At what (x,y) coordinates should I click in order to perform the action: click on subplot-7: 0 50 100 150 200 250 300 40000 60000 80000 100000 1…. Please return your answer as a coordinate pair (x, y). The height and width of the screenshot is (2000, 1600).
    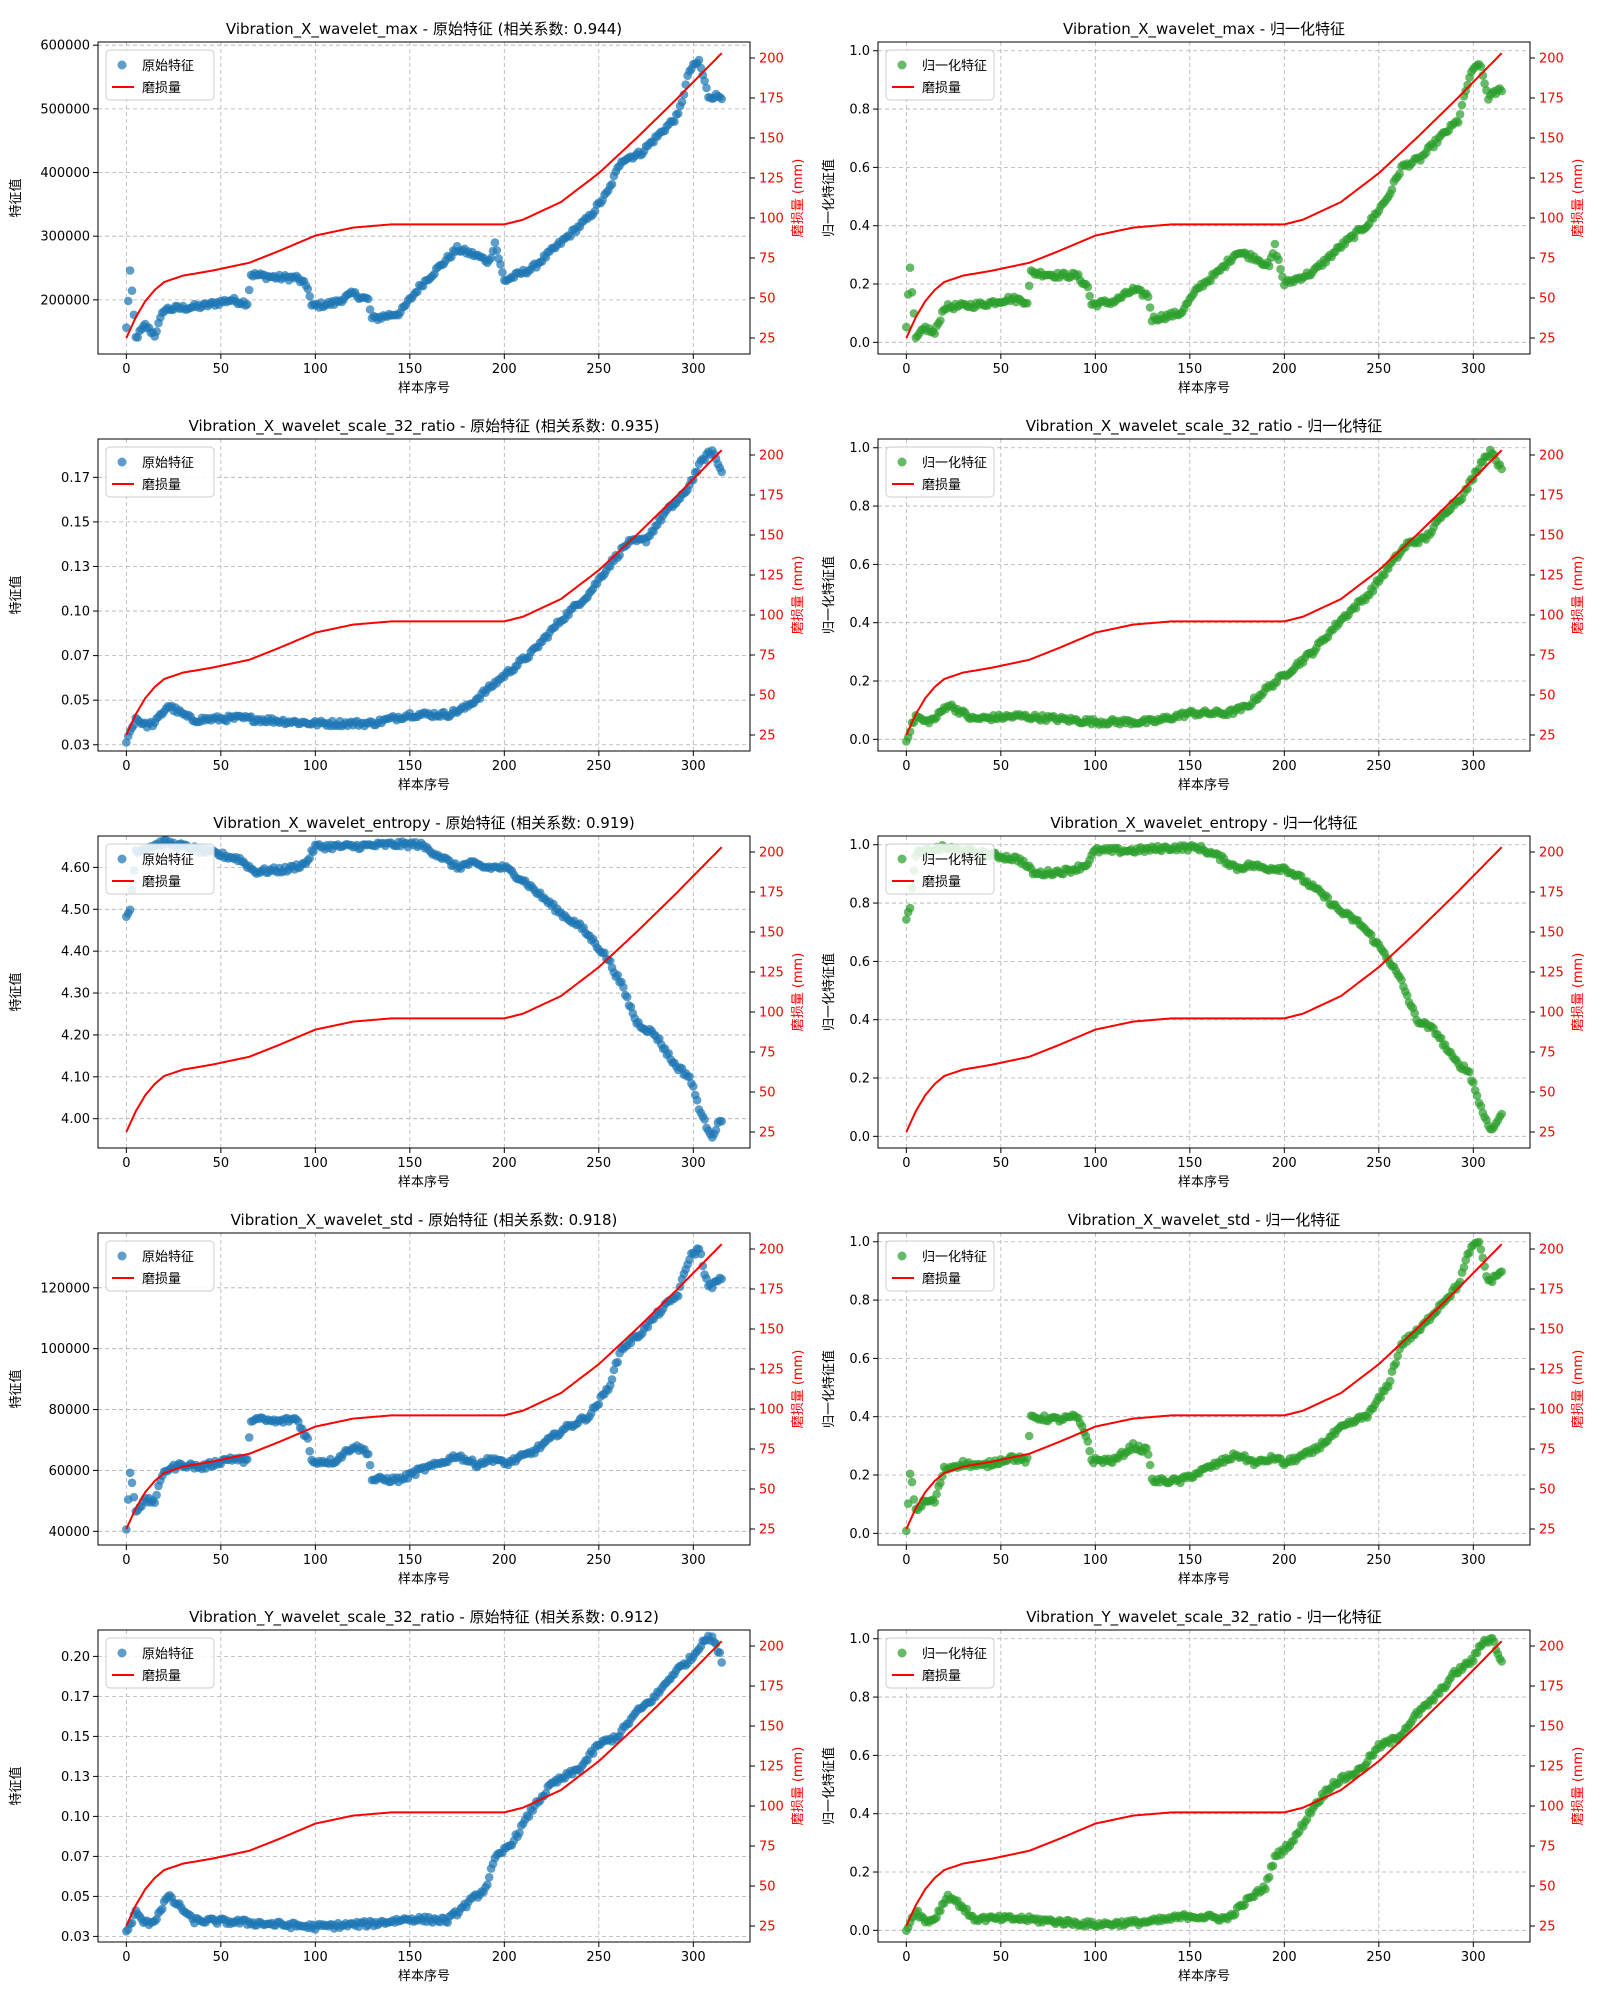
    Looking at the image, I should click on (407, 1399).